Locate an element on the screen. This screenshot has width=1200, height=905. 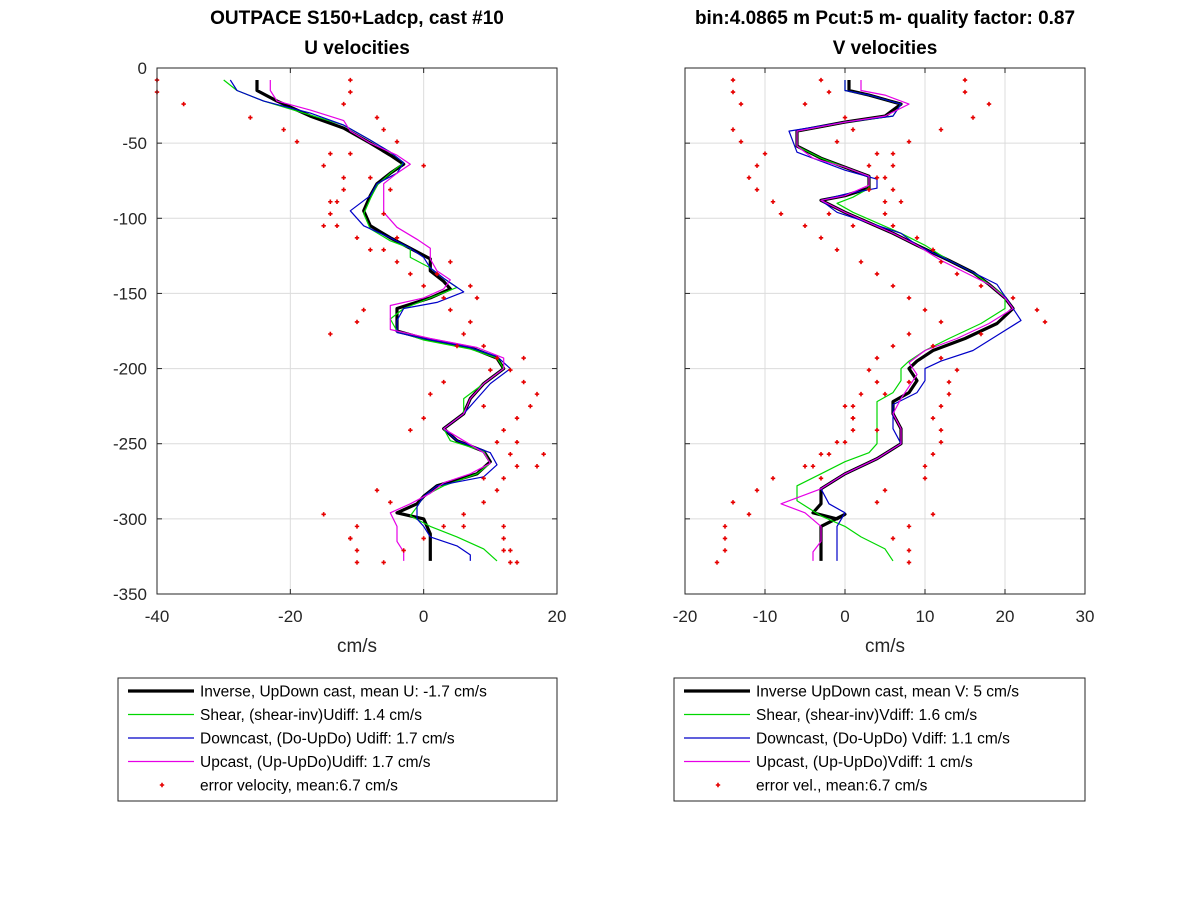
u-y-tick-label: -200 is located at coordinates (130, 369).